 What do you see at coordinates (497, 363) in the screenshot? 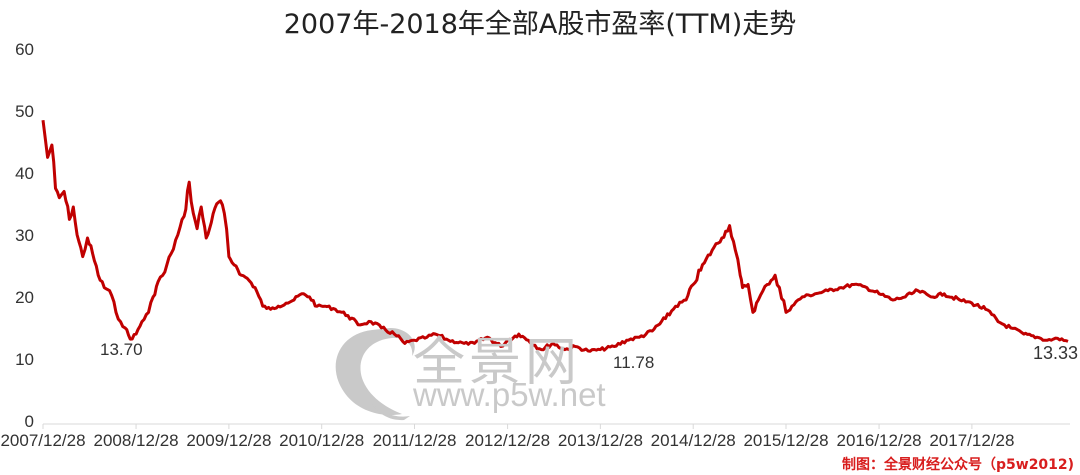
I see `watermark-name: 全景网` at bounding box center [497, 363].